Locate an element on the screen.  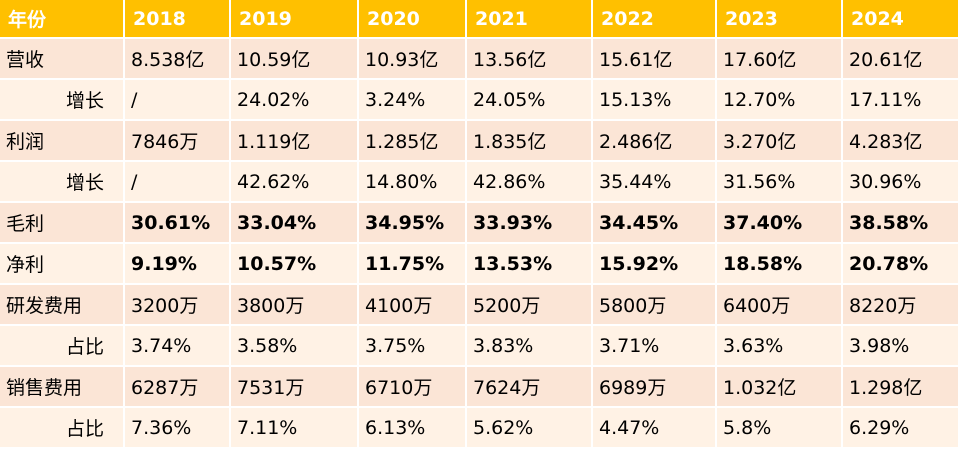
table-cell: 34.45% is located at coordinates (654, 222).